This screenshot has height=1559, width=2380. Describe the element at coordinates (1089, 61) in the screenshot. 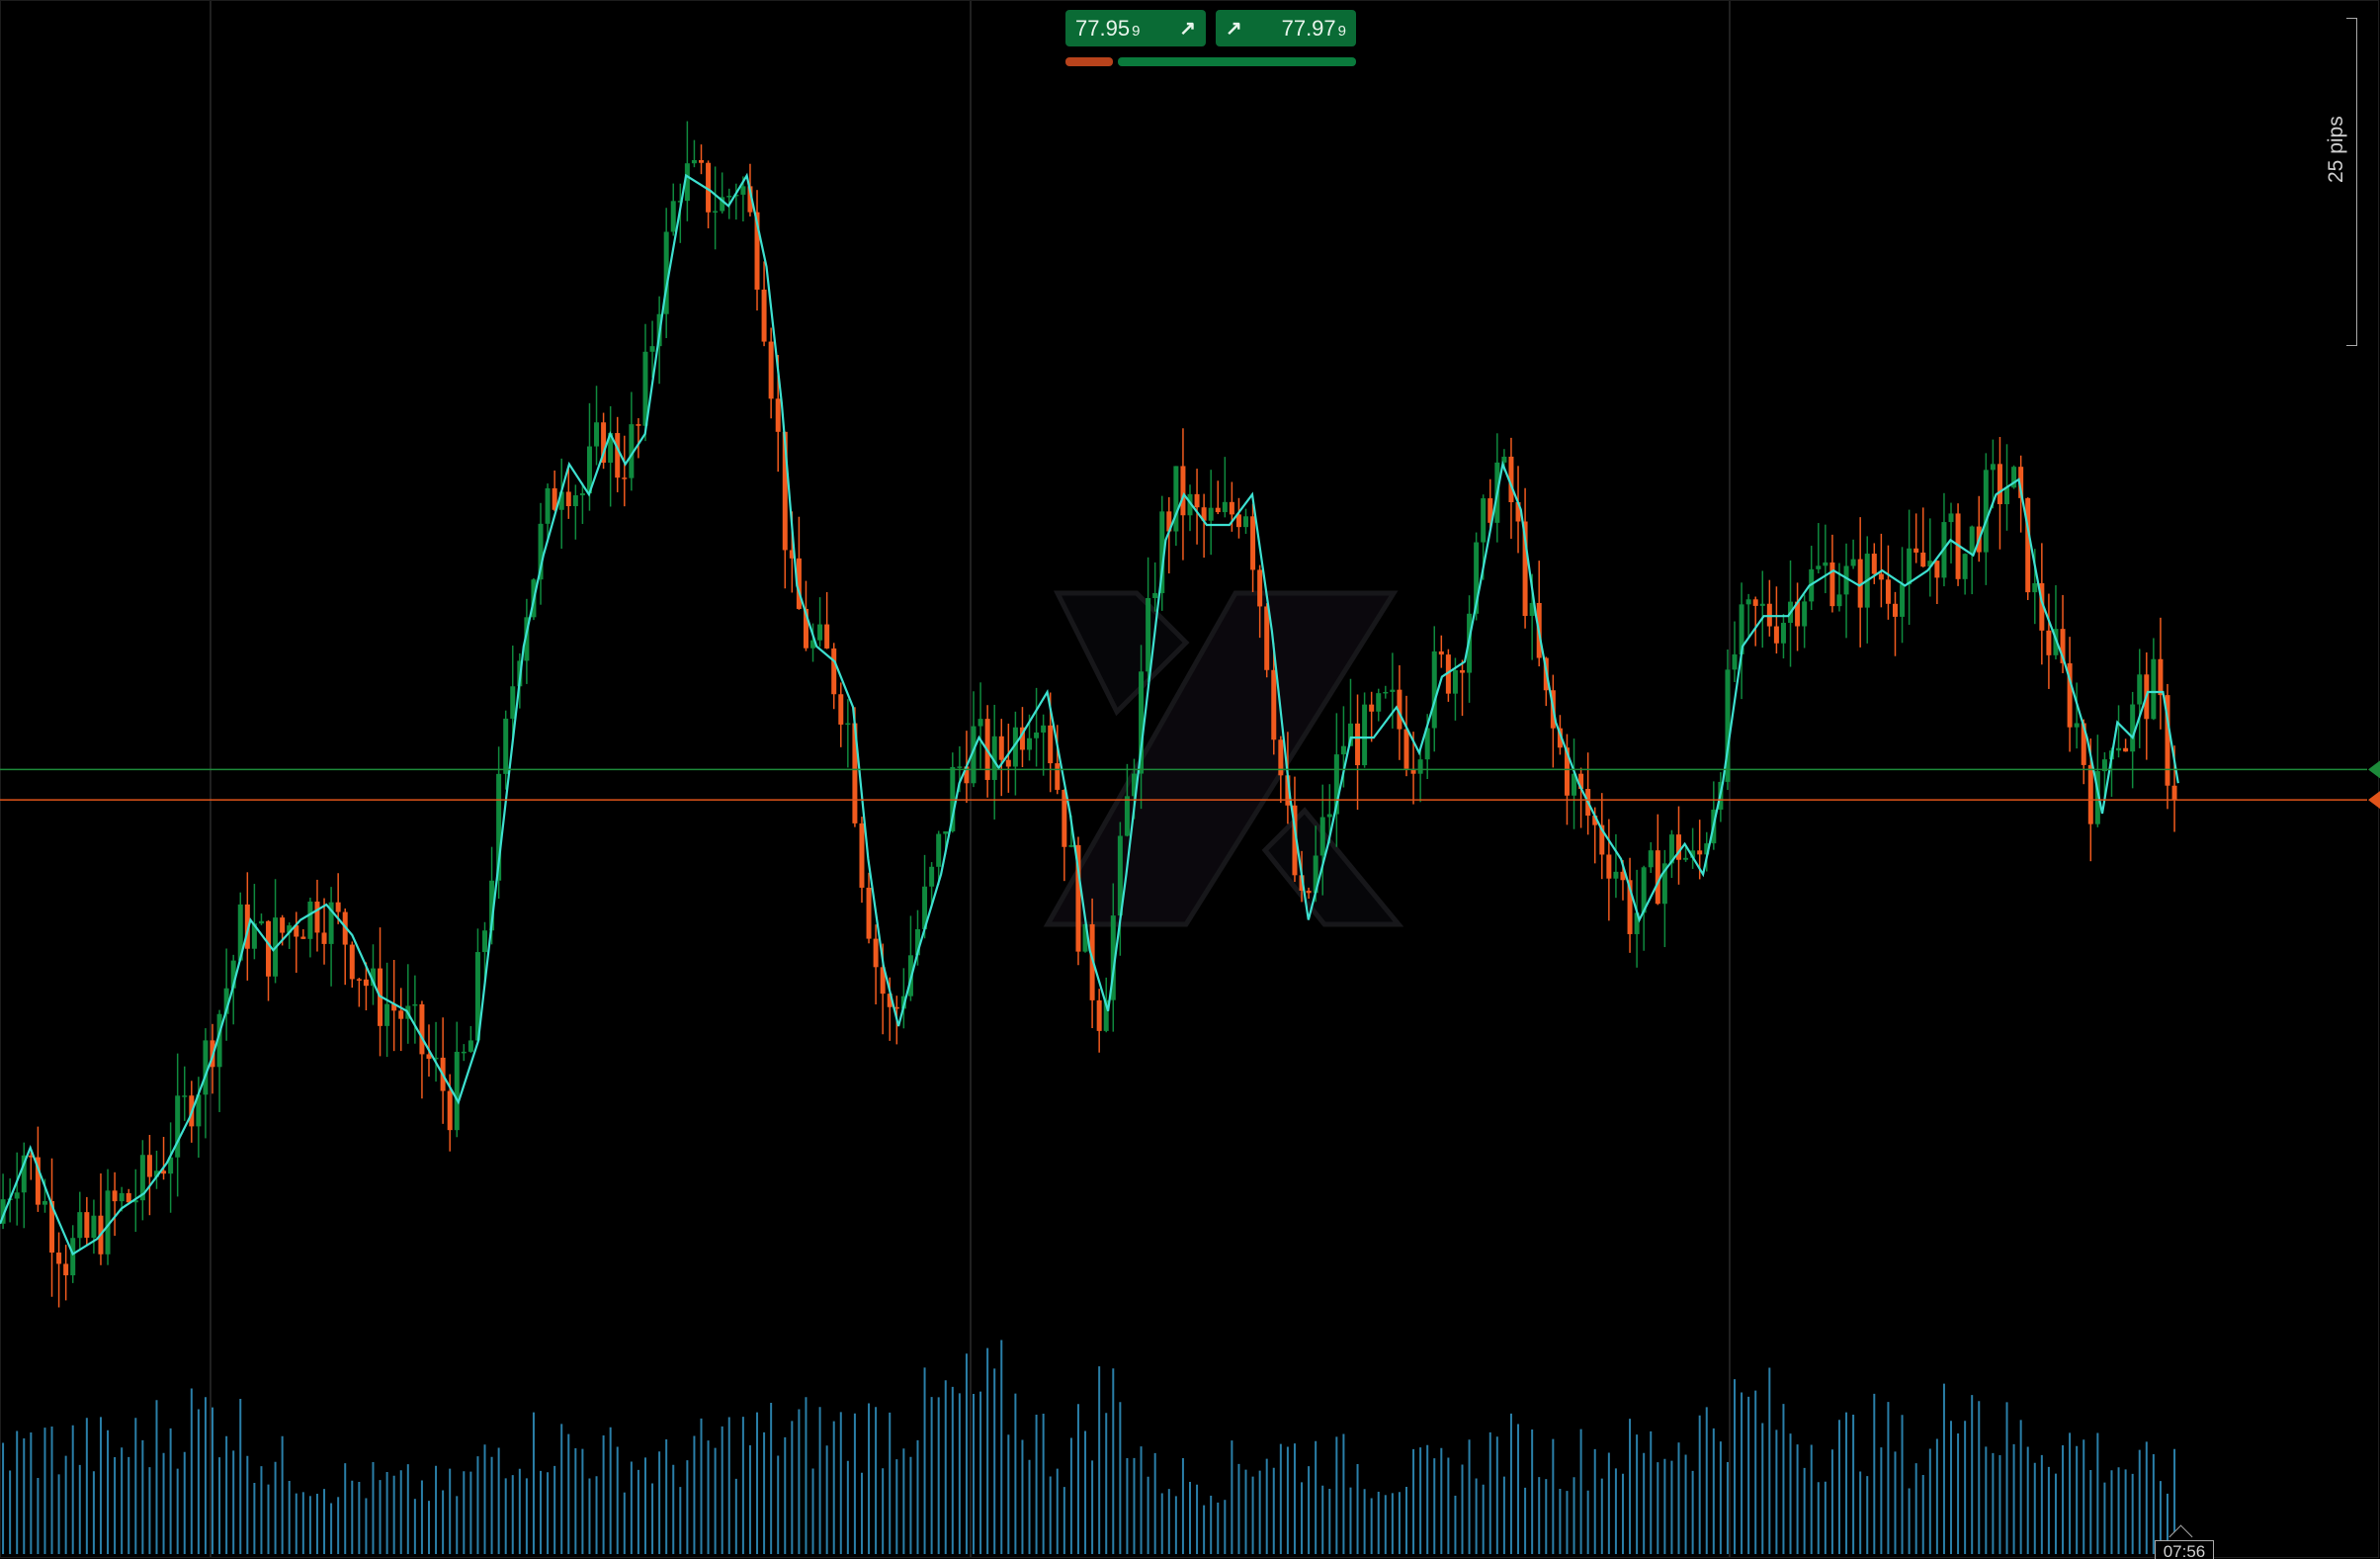

I see `sell-sentiment-bar` at that location.